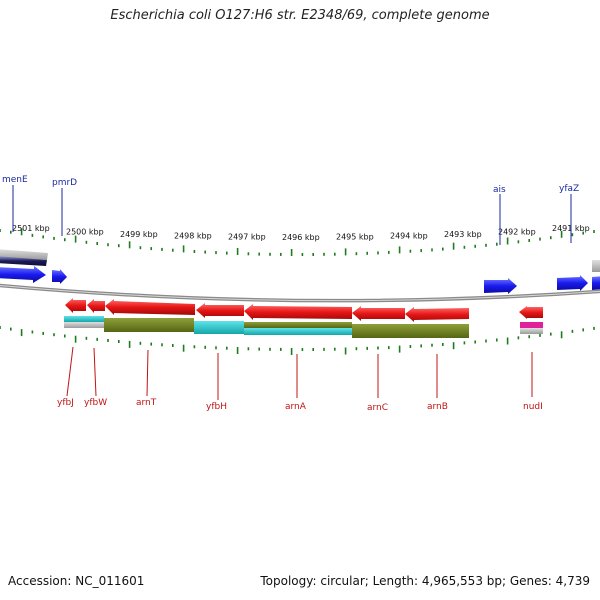  Describe the element at coordinates (64, 183) in the screenshot. I see `gene-label-pmrD: pmrD` at that location.